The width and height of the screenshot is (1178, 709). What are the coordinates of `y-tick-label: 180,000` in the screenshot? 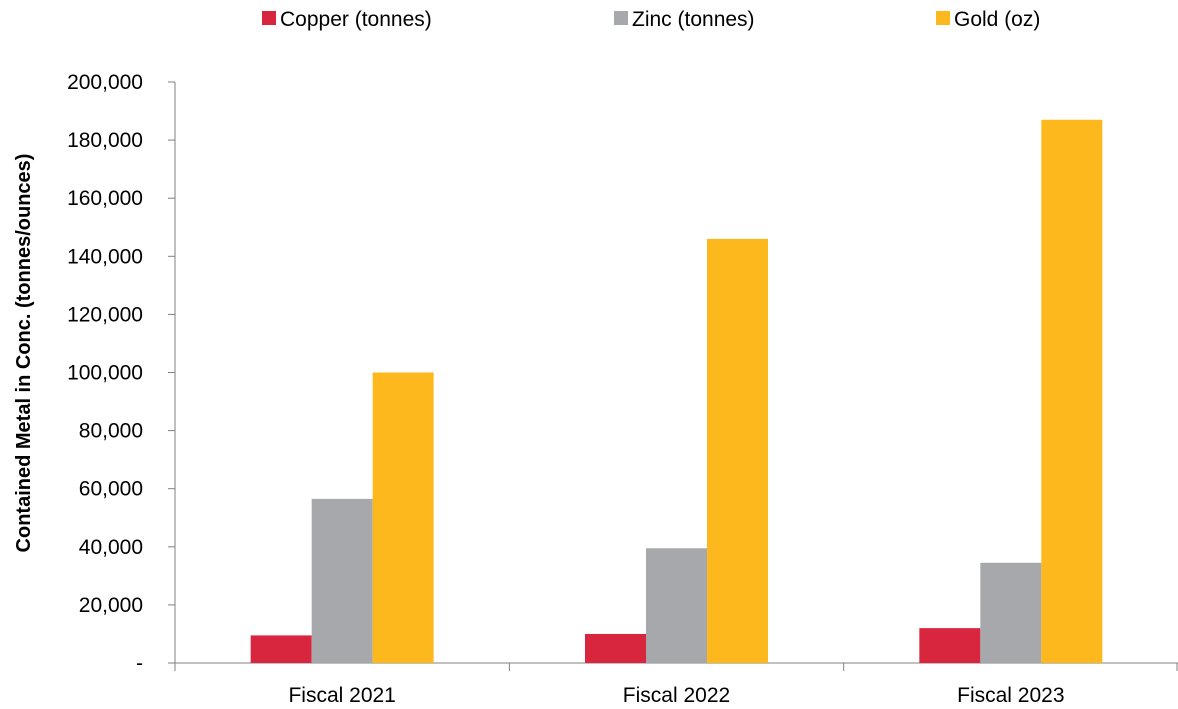 It's located at (105, 140).